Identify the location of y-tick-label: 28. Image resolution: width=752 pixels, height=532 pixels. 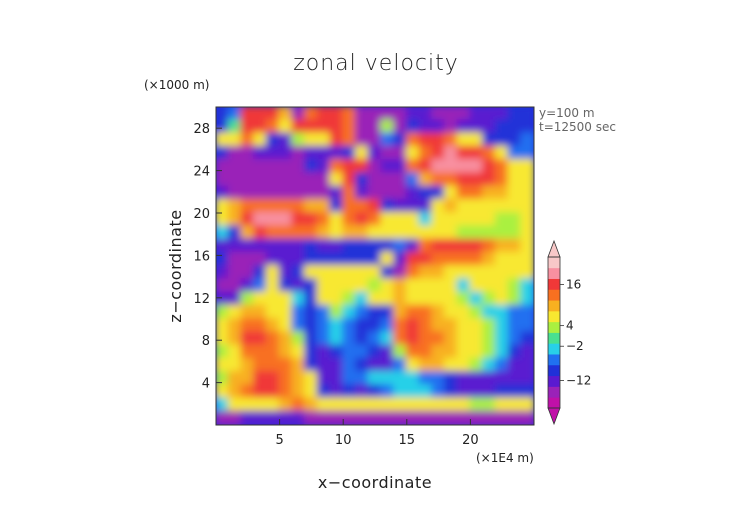
(201, 129).